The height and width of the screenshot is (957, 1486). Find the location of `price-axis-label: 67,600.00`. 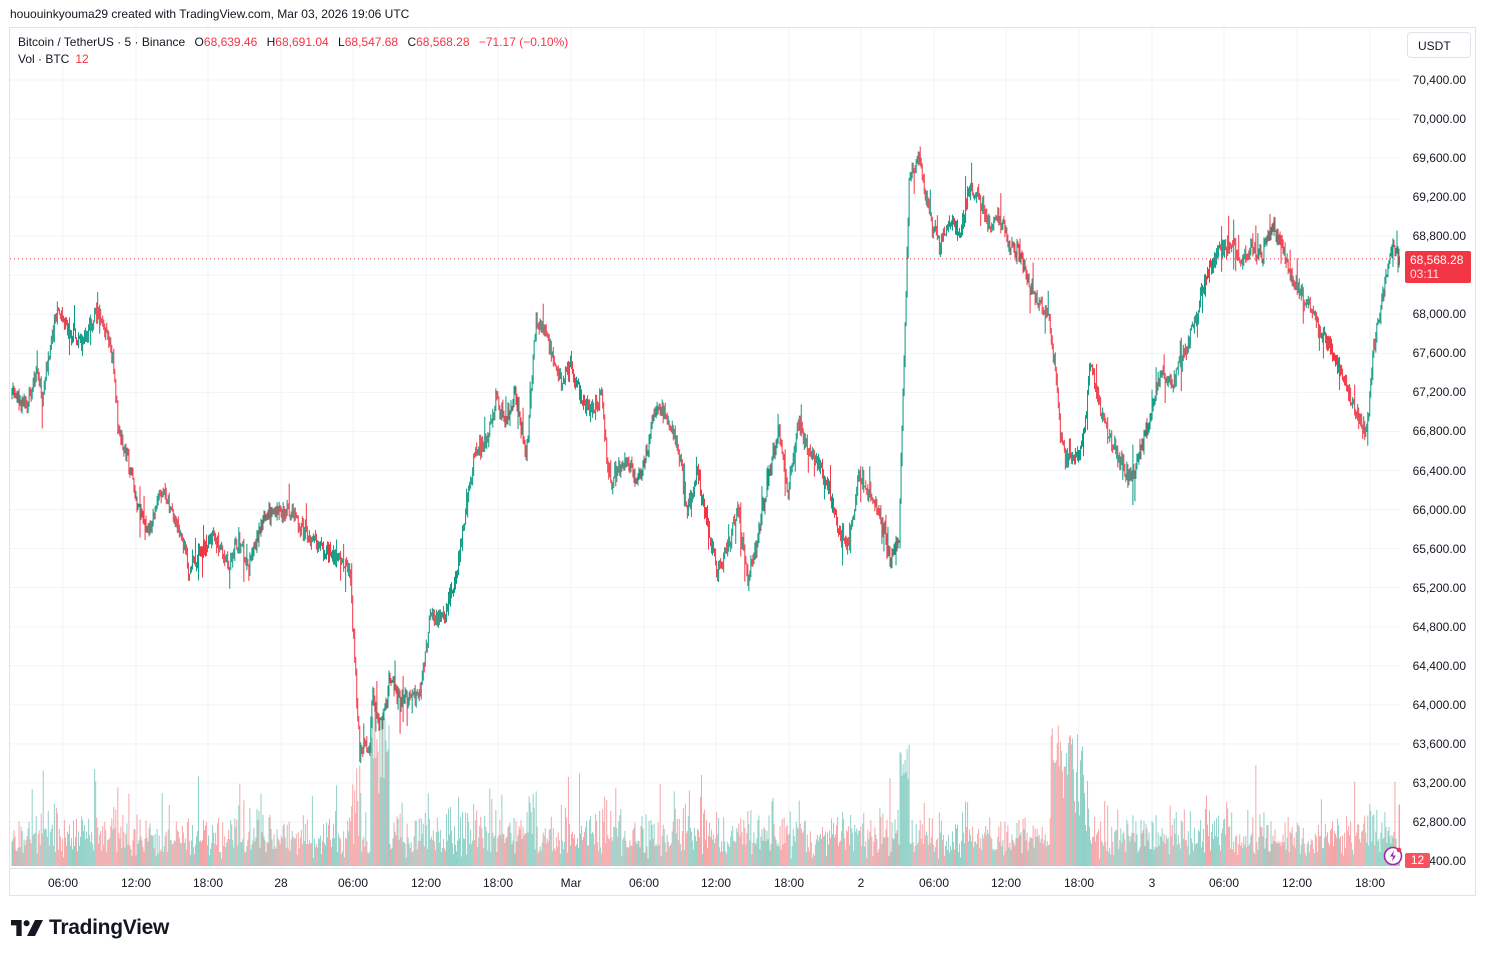

price-axis-label: 67,600.00 is located at coordinates (1439, 353).